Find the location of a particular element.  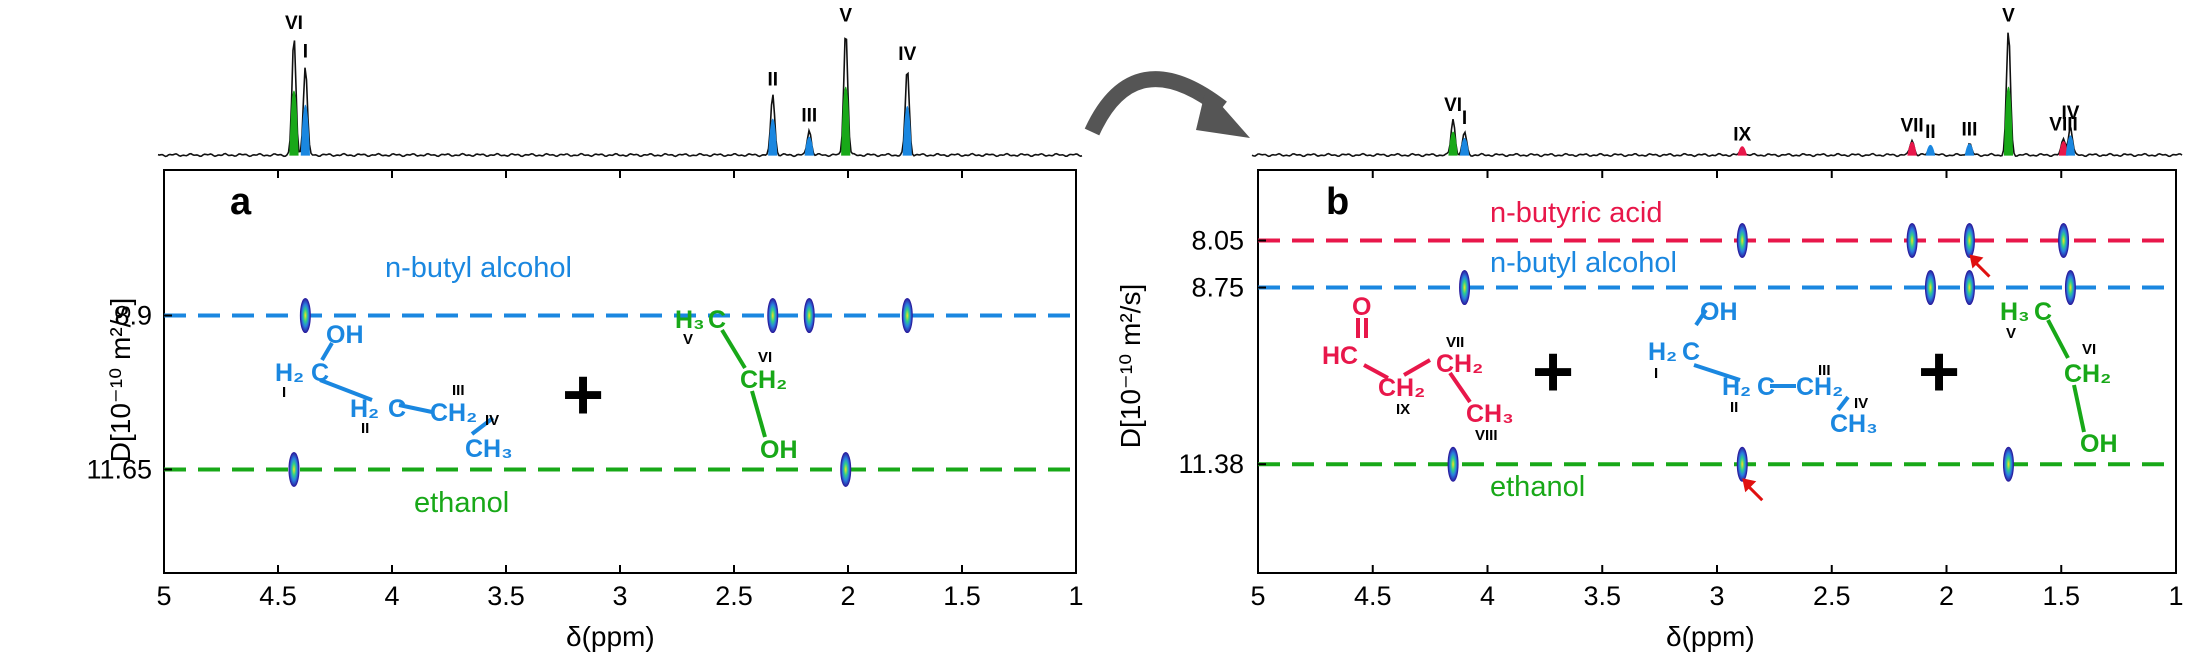

series-label-butanol-b: n-butyl alcohol is located at coordinates (1583, 263).